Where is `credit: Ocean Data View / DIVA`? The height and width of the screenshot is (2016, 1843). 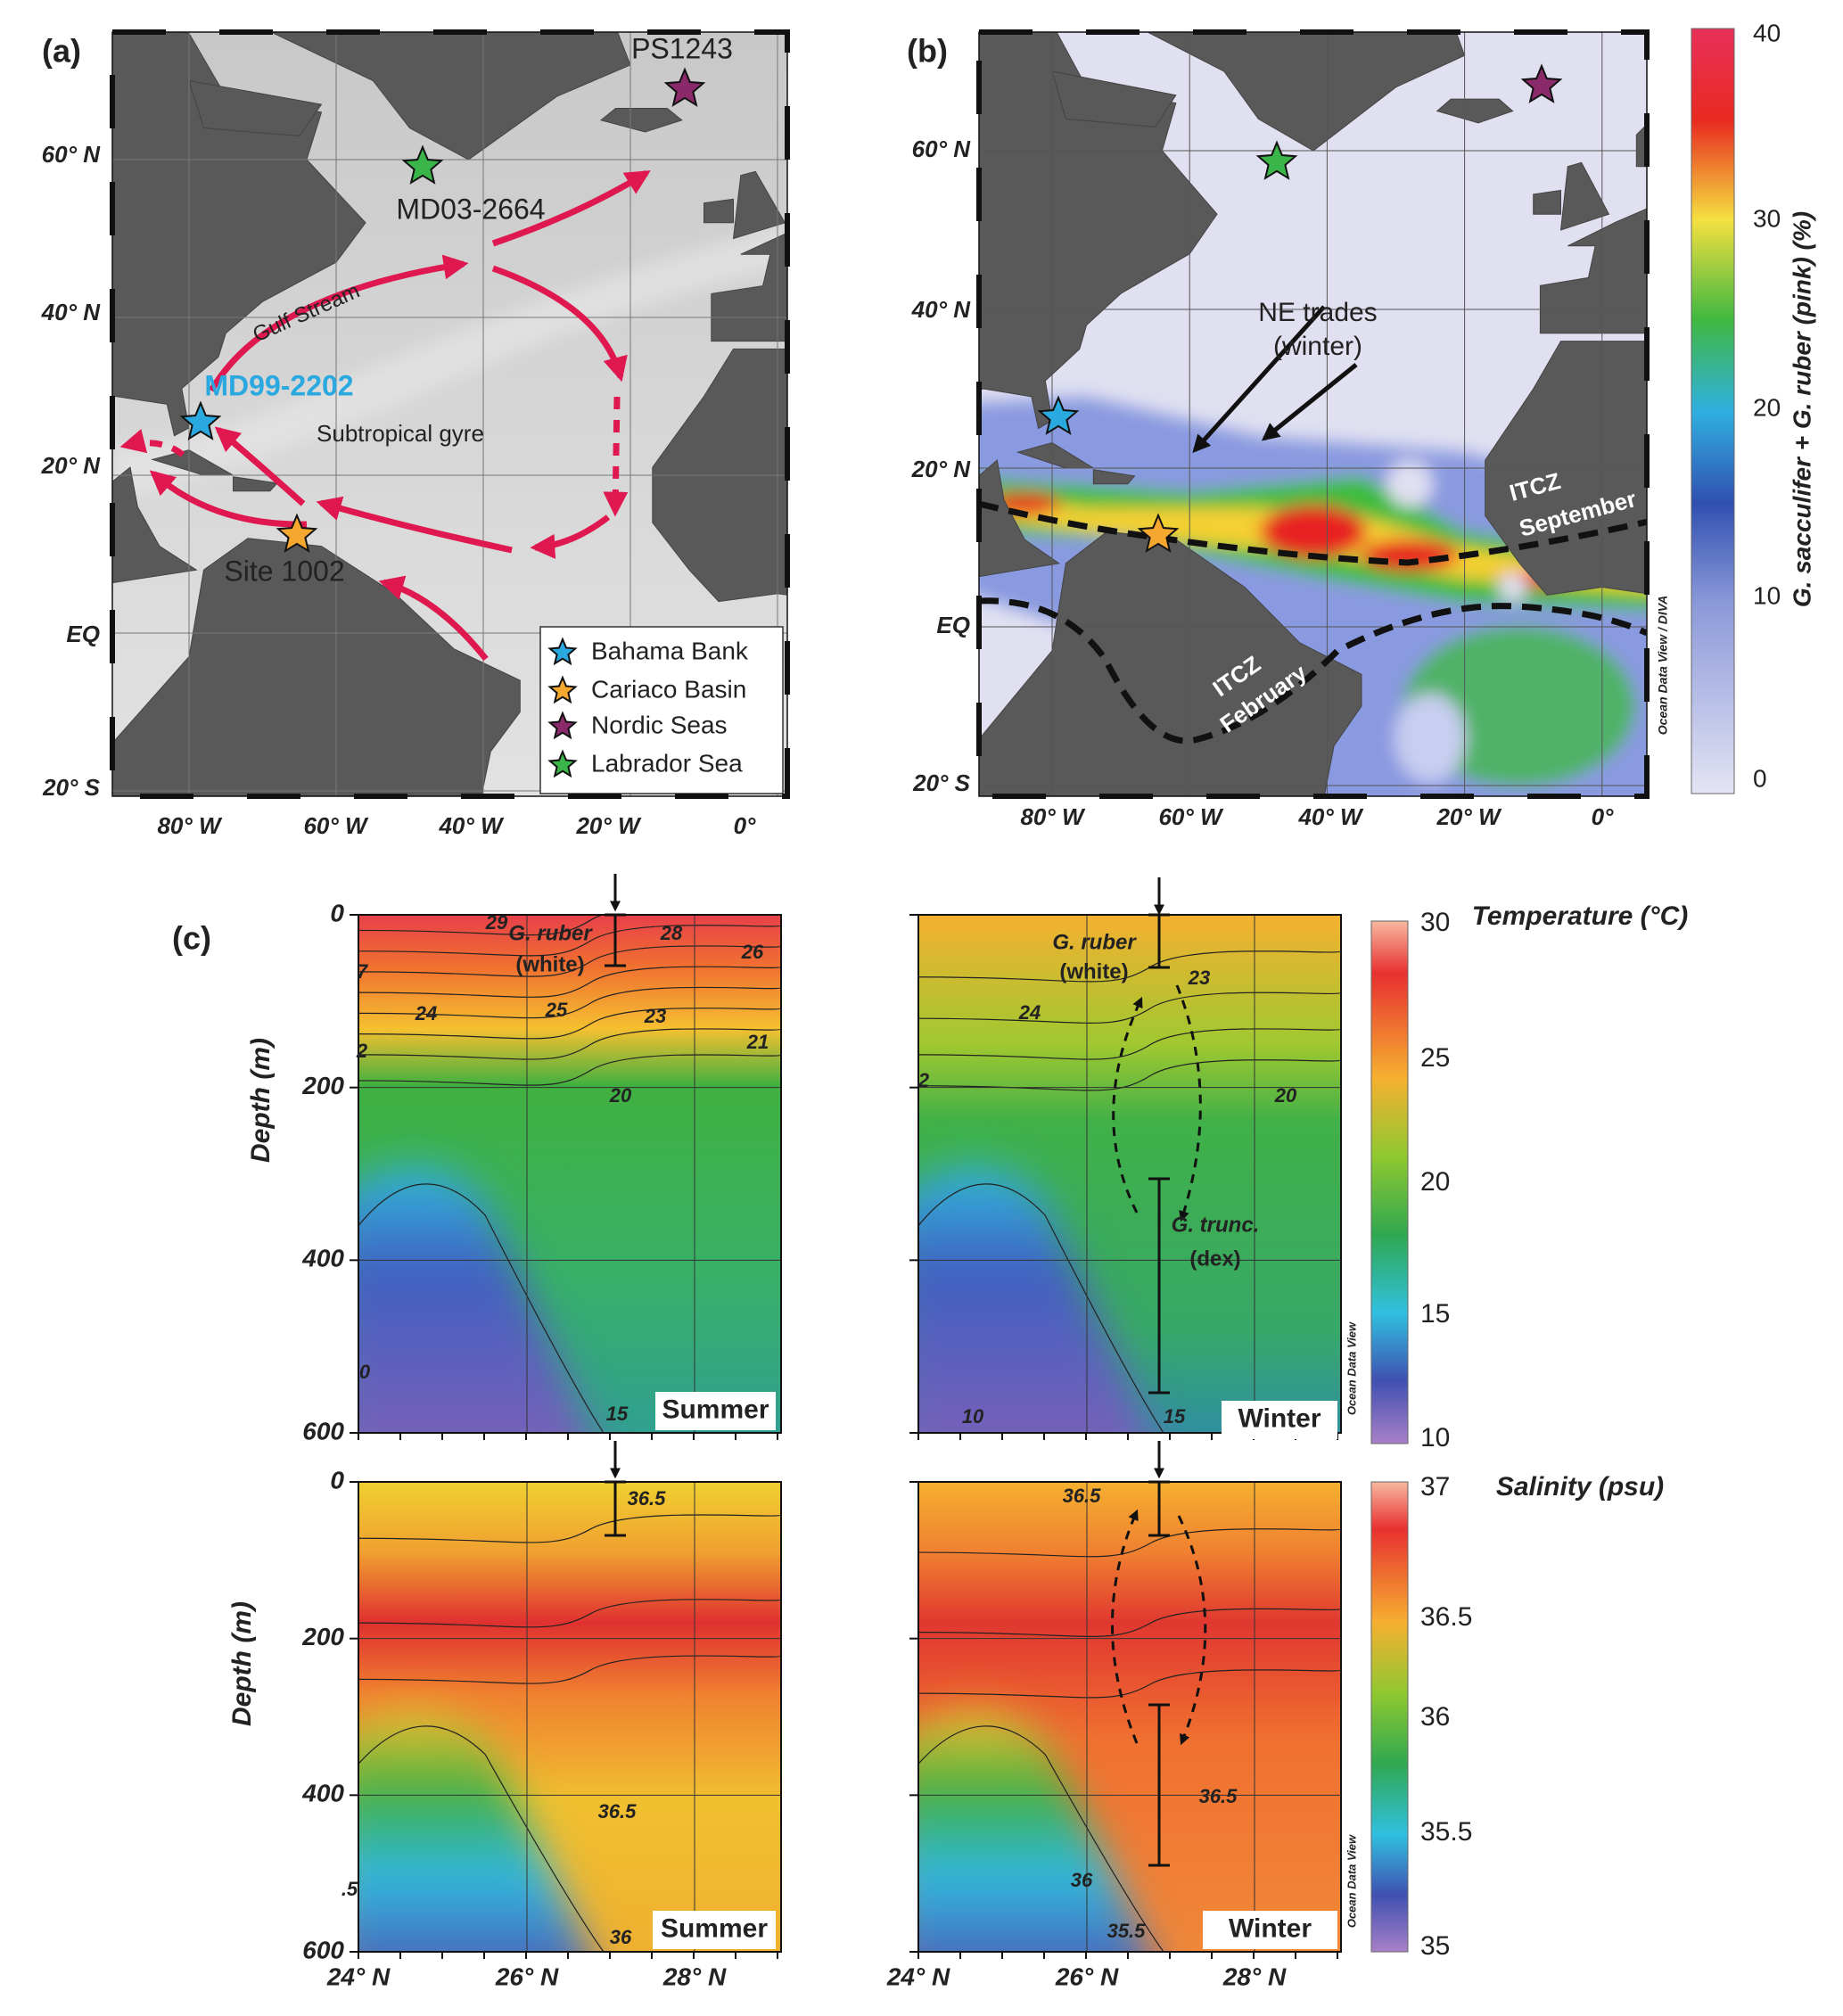
credit: Ocean Data View / DIVA is located at coordinates (1663, 665).